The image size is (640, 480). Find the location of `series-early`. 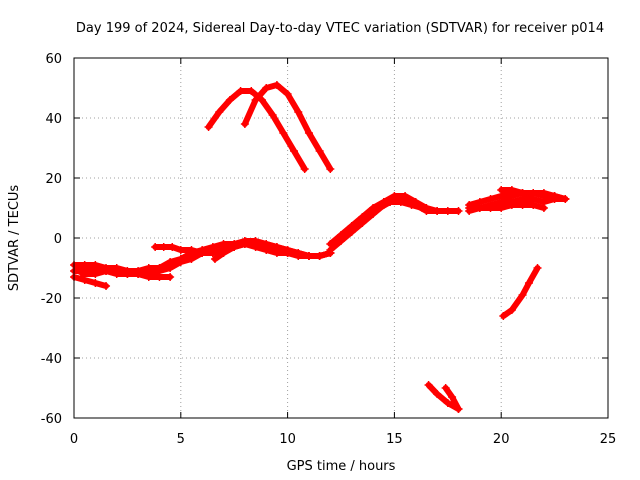

series-early is located at coordinates (90, 281).